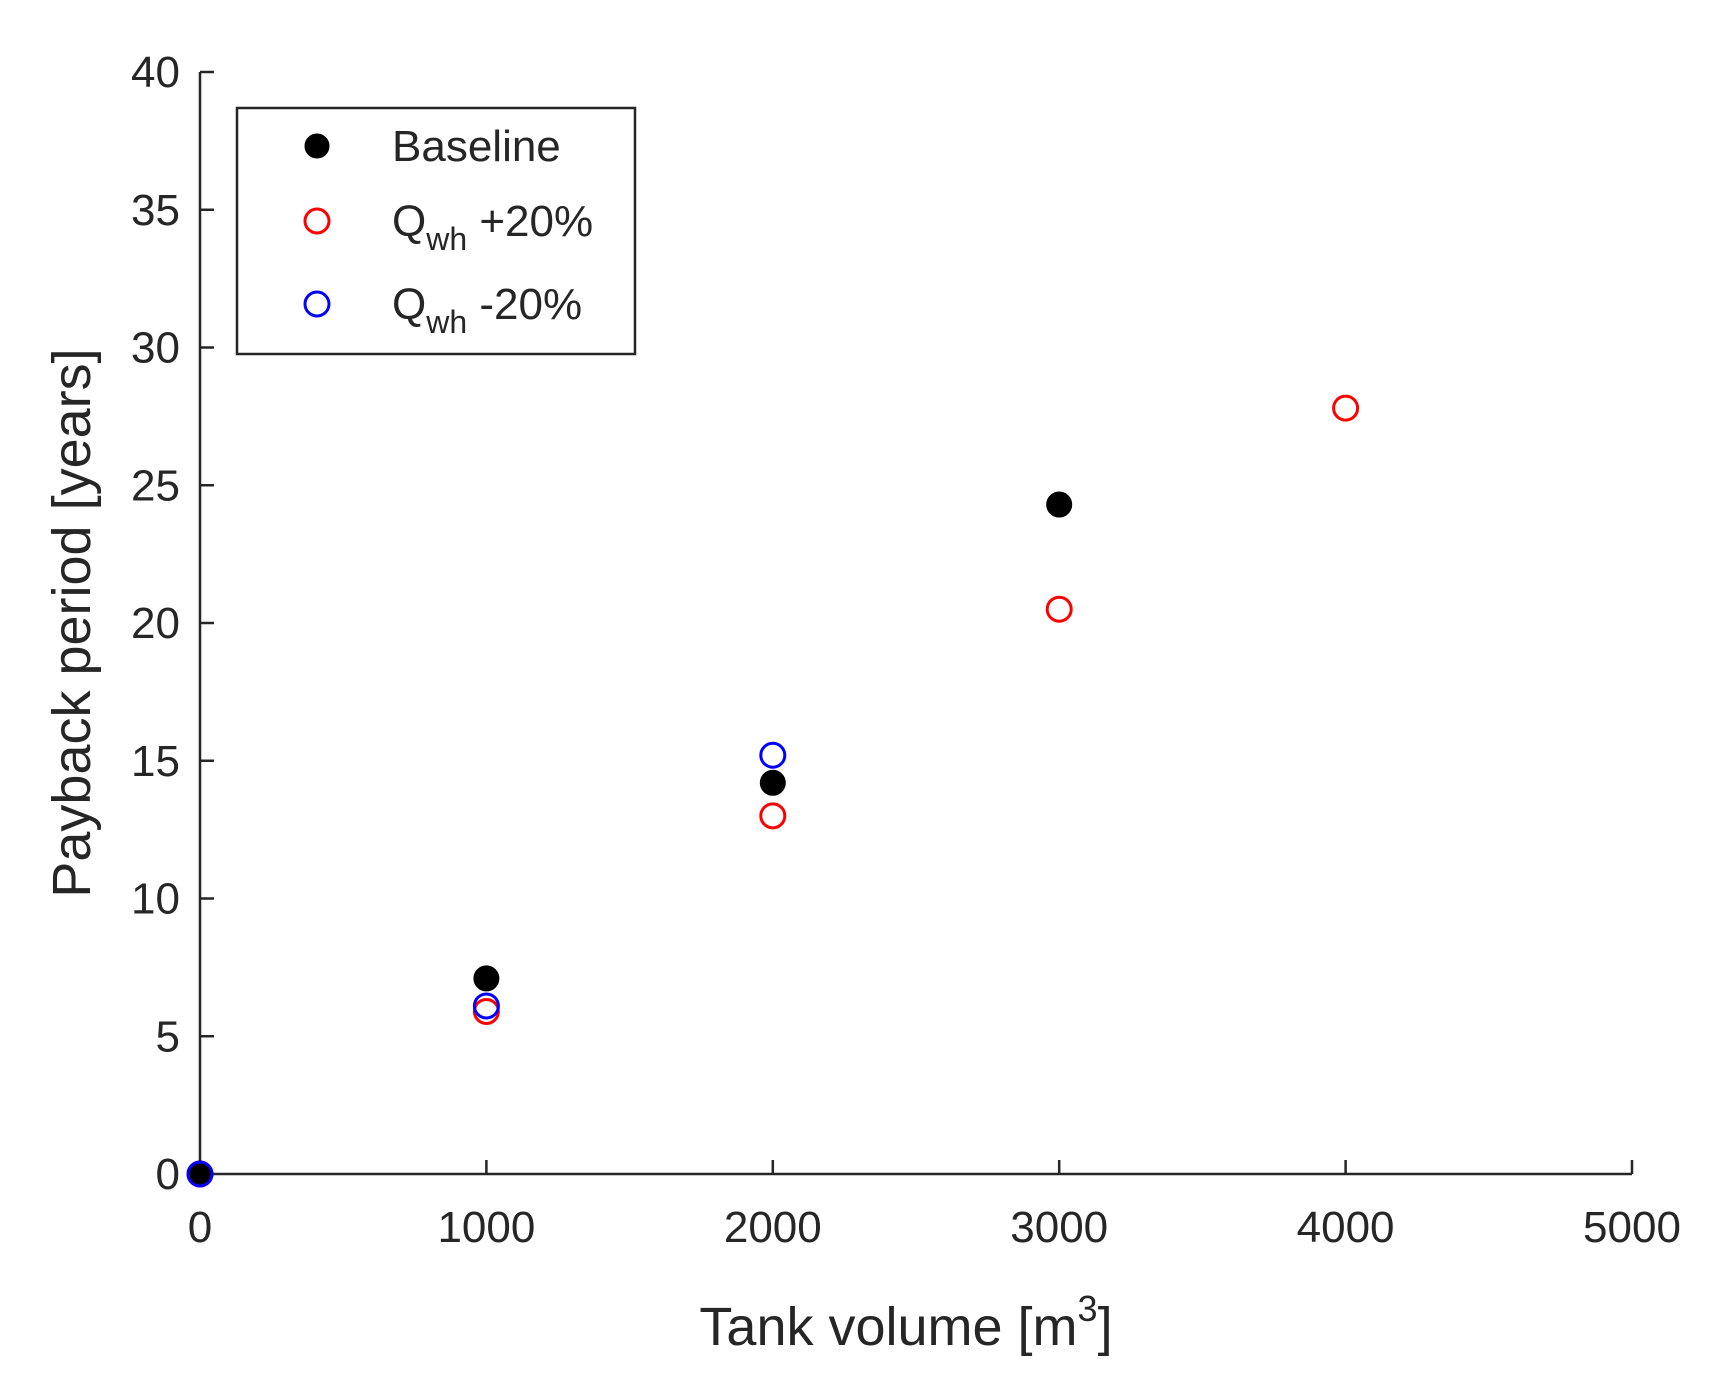 This screenshot has height=1391, width=1719. I want to click on point-q-wh-20--4, so click(1346, 408).